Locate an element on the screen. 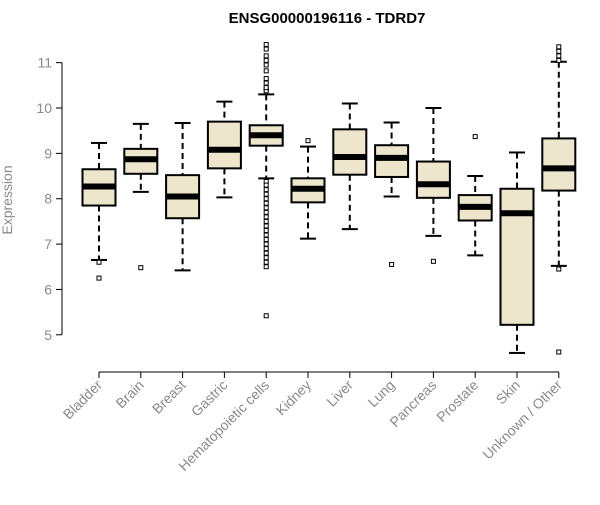  y-tick-label: 8 is located at coordinates (48, 199).